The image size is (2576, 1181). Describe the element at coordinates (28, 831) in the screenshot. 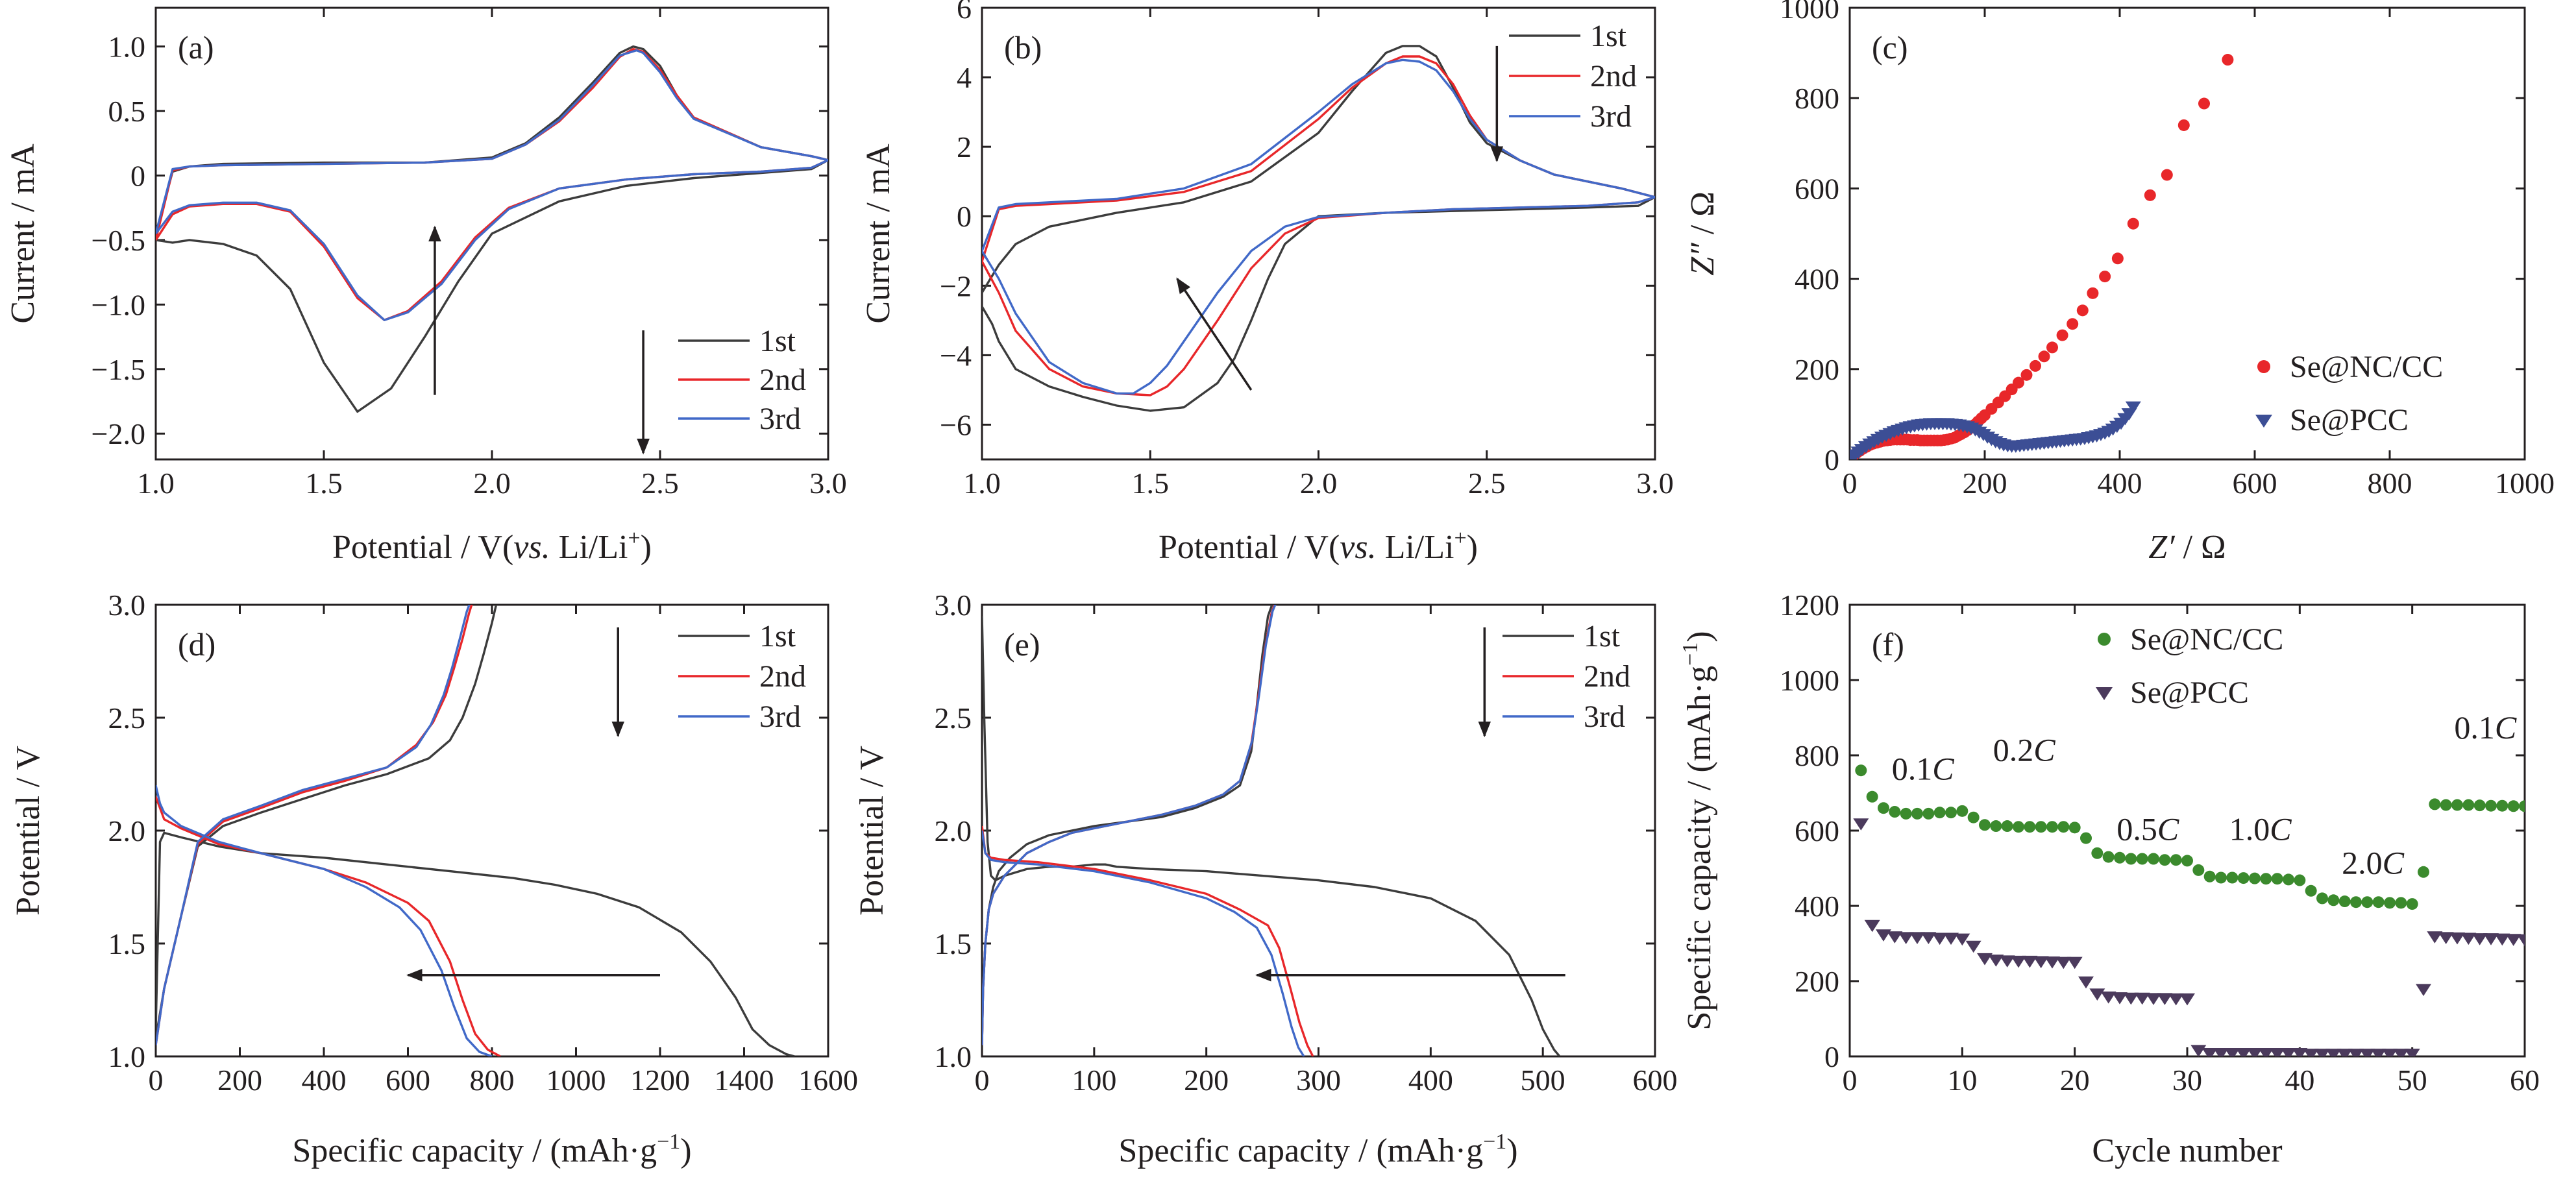

I see `y-label-main: Potential / V` at that location.